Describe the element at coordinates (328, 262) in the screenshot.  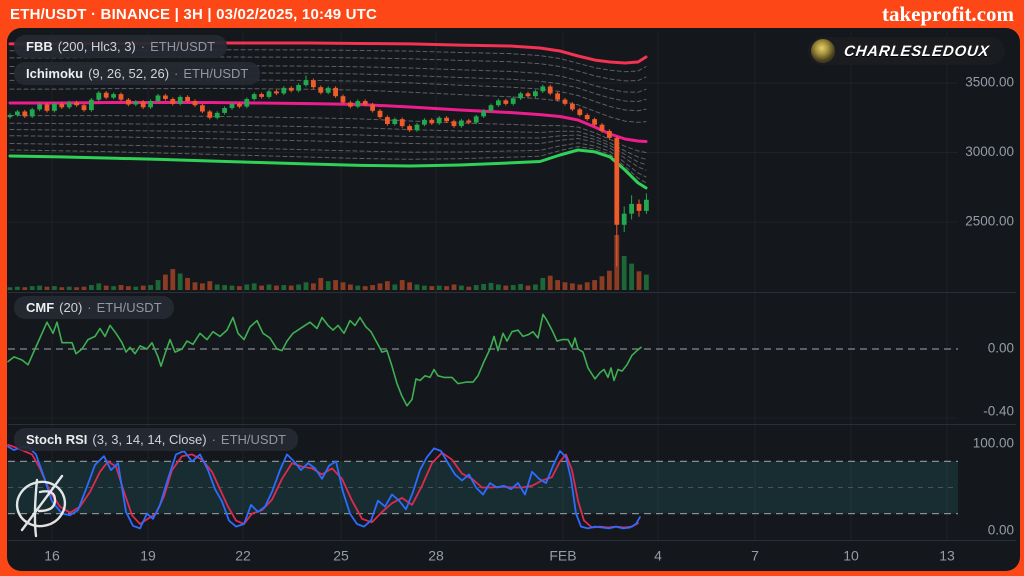
I see `volume-bars` at that location.